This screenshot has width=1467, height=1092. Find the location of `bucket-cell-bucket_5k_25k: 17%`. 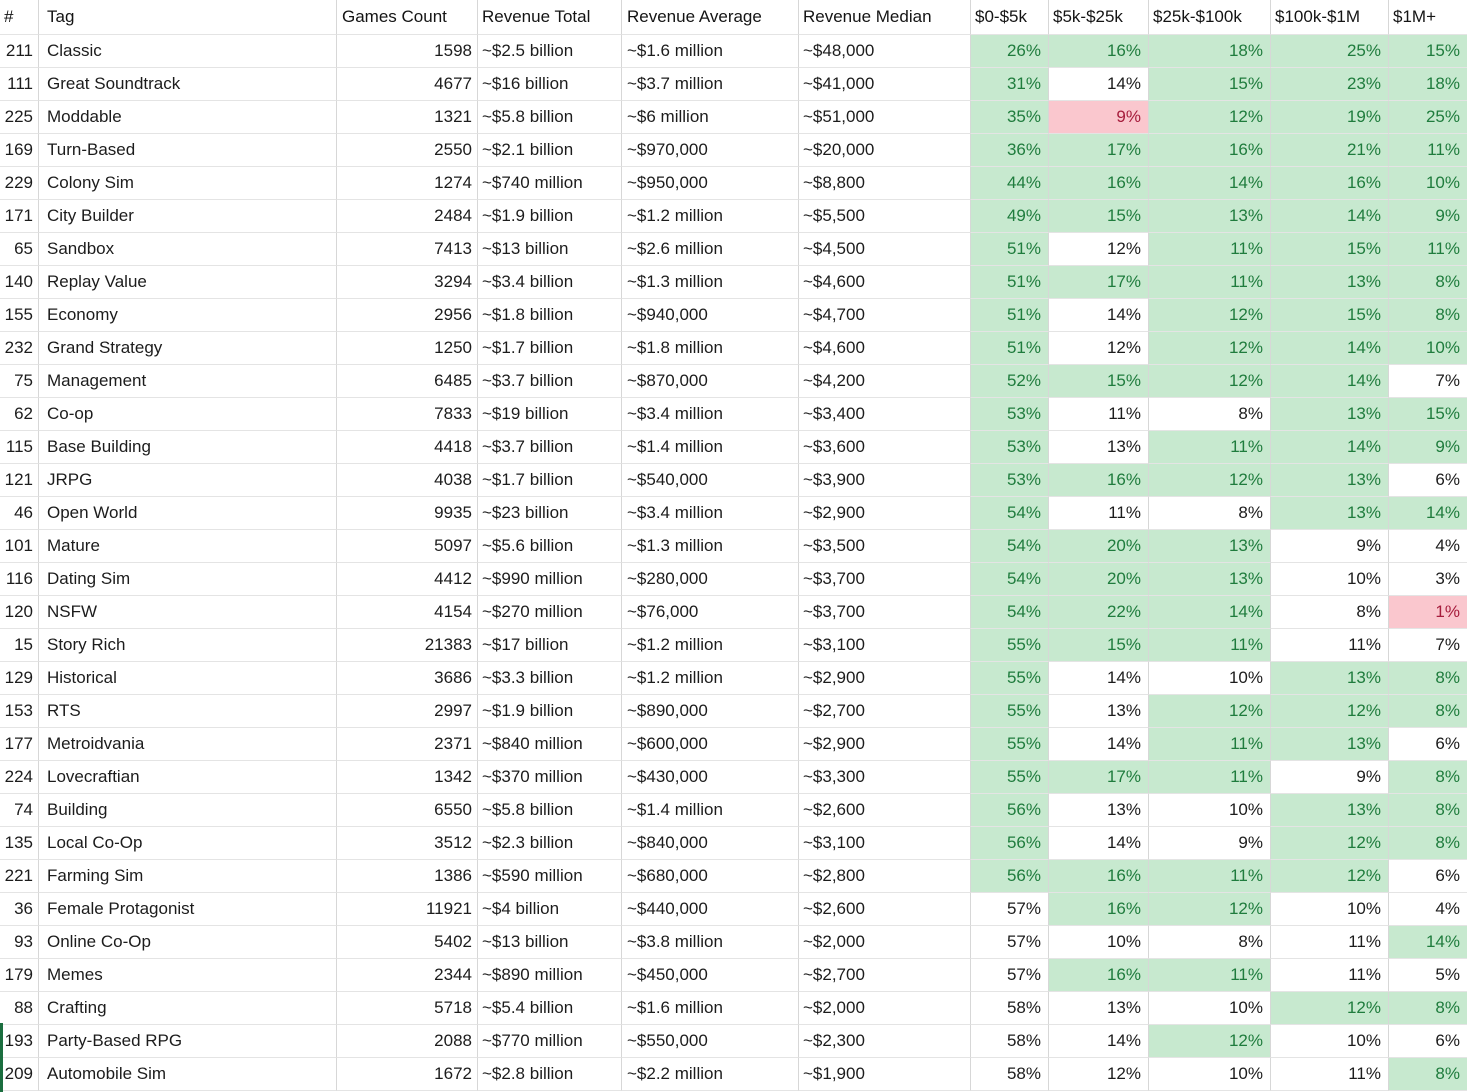

bucket-cell-bucket_5k_25k: 17% is located at coordinates (1099, 777).